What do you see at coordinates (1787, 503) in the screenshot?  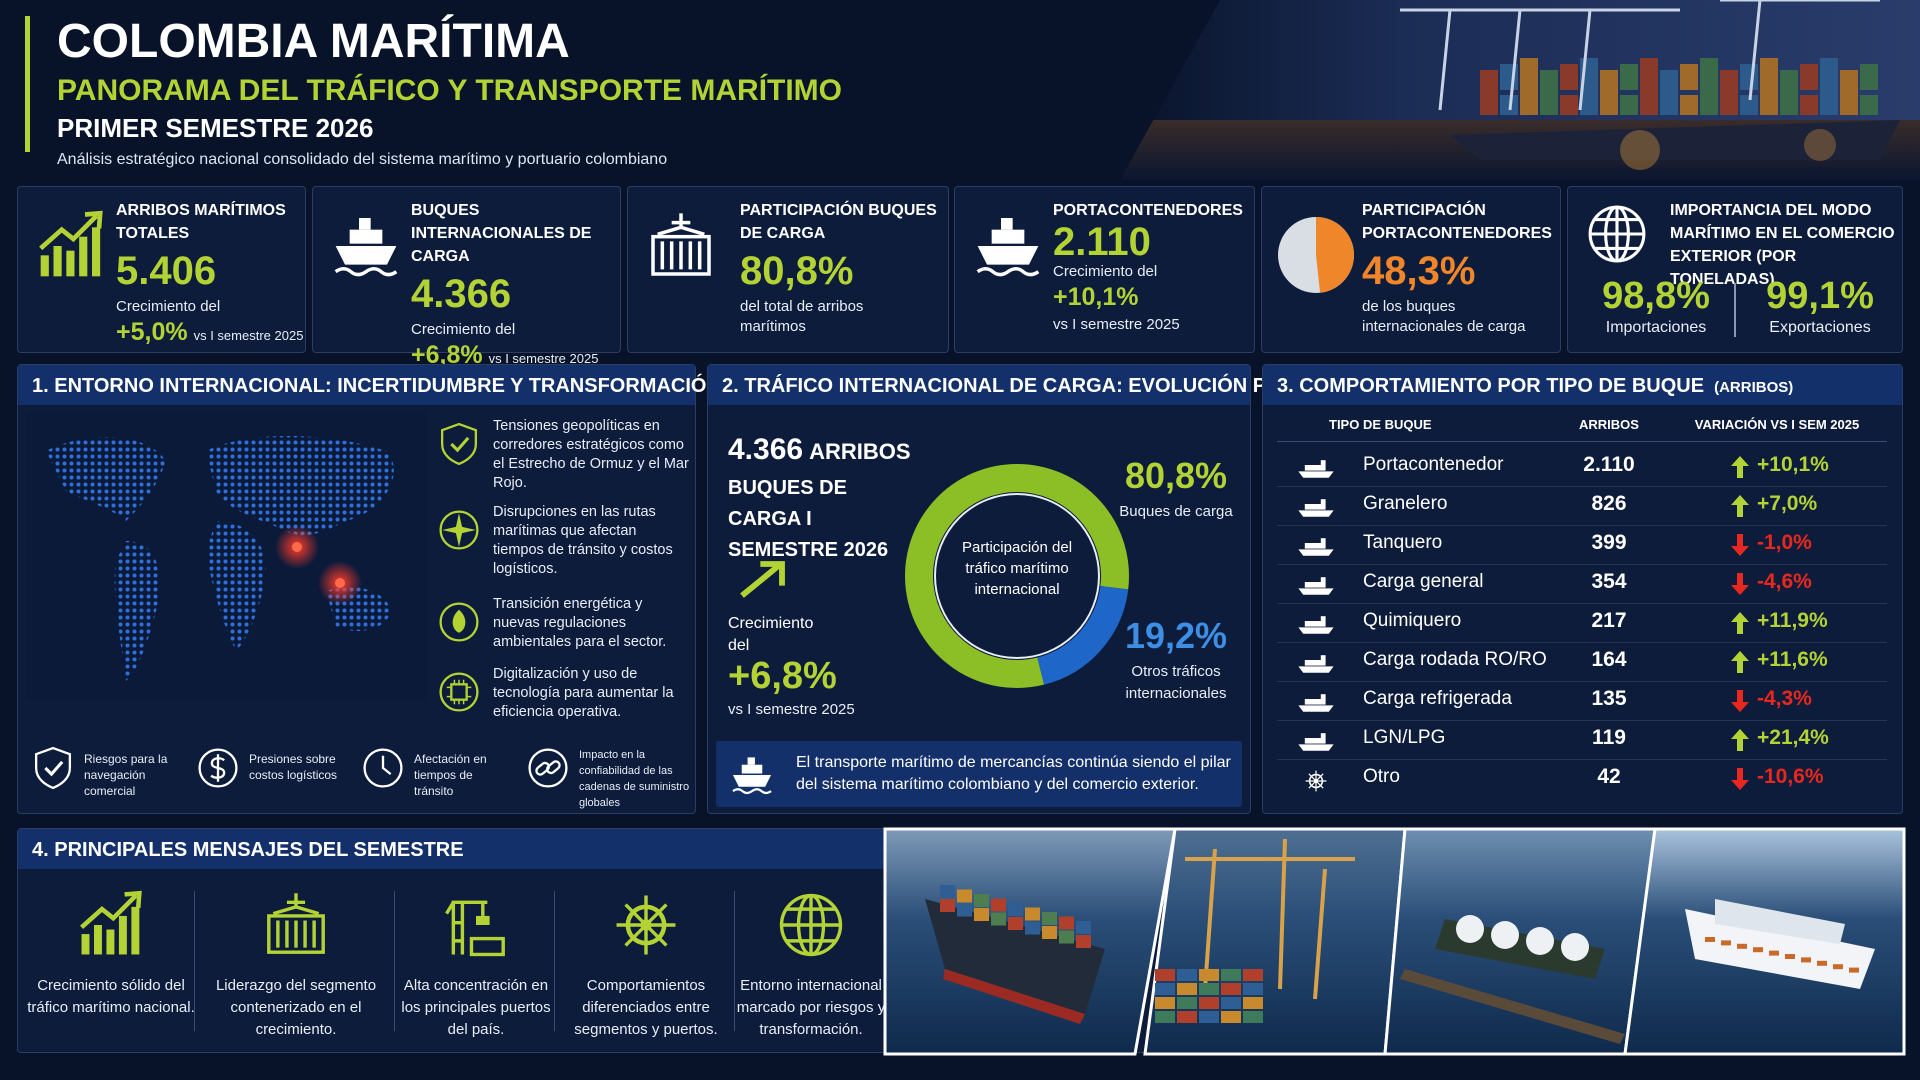 I see `variation: +7,0%` at bounding box center [1787, 503].